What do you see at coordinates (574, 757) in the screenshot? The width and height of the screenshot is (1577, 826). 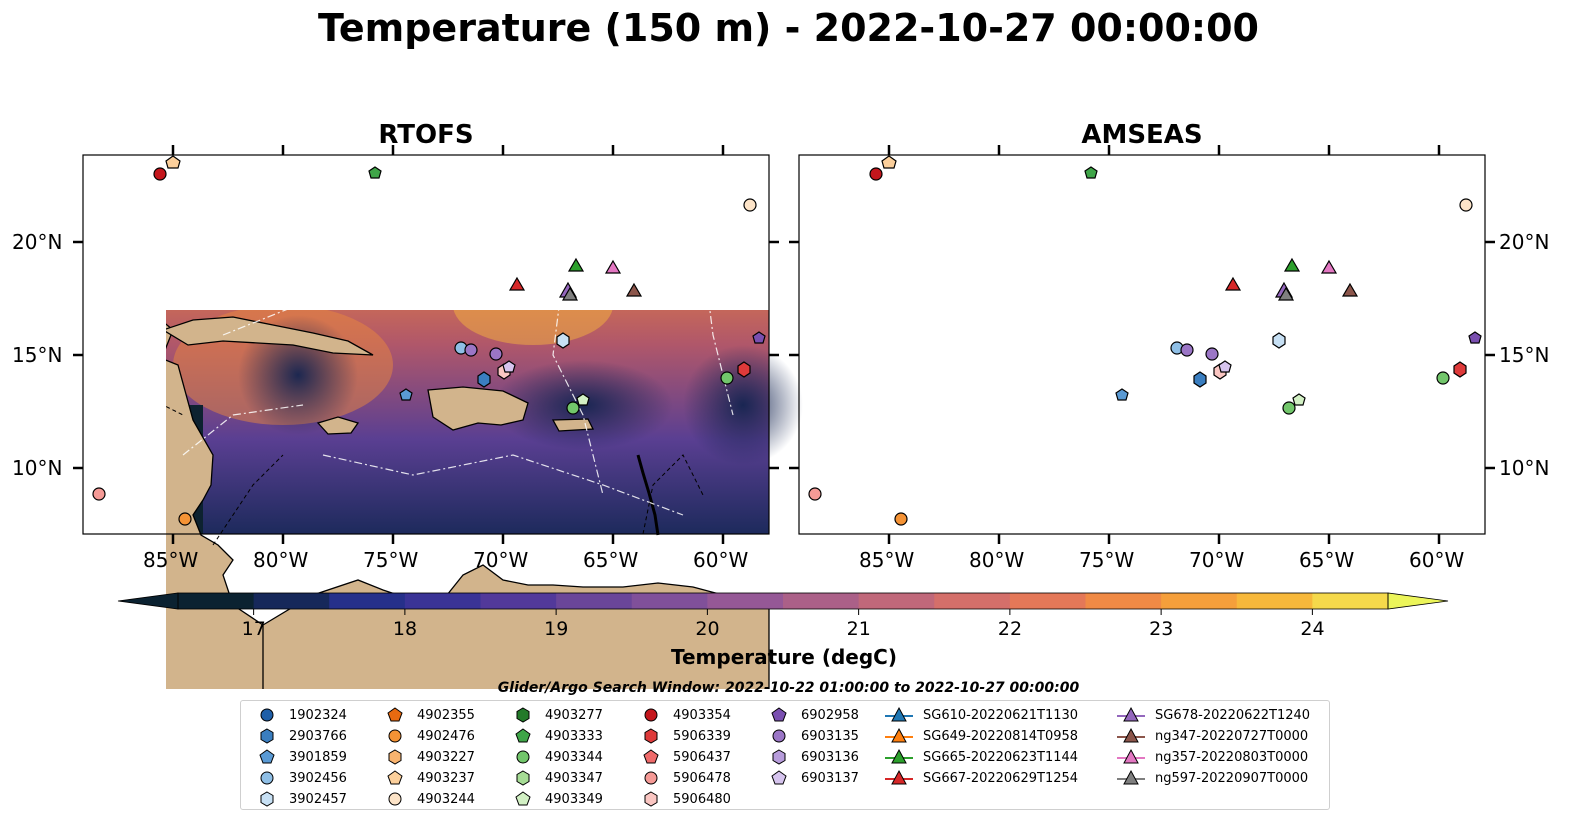 I see `legend-label: 4903344` at bounding box center [574, 757].